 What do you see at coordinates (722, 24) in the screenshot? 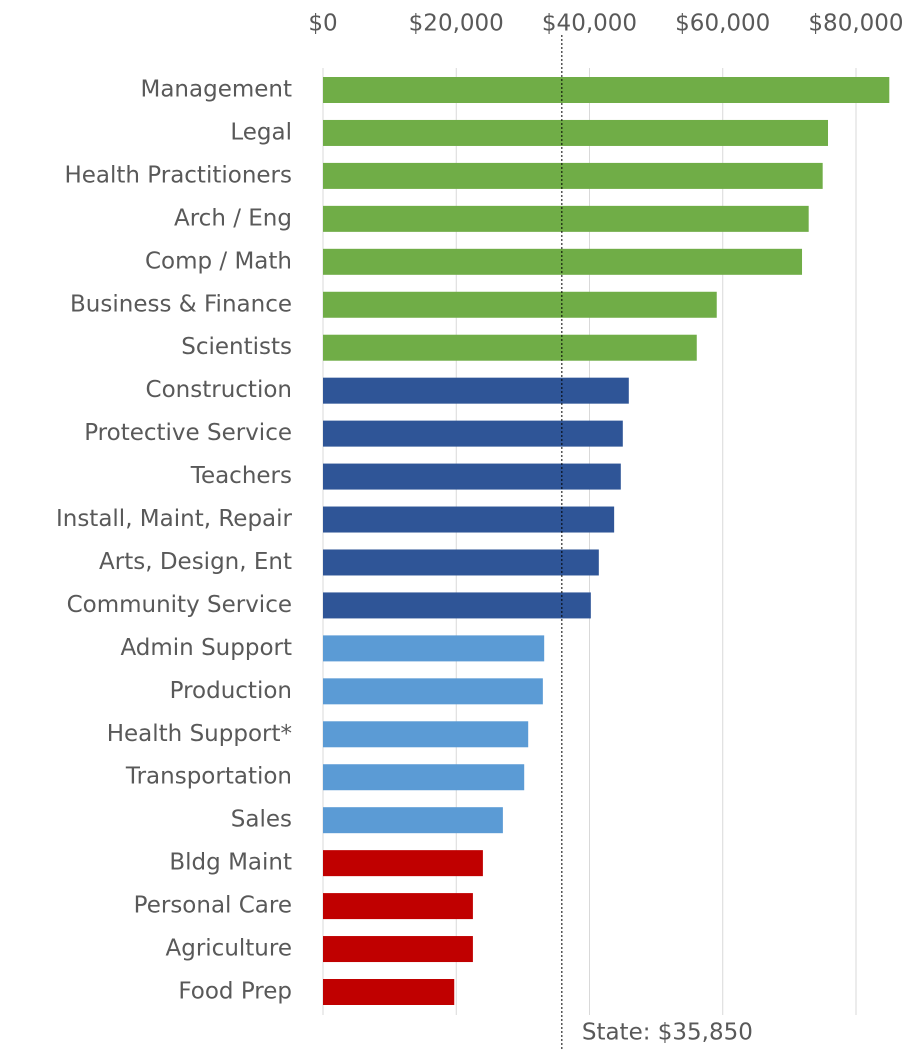
I see `x-tick-label: $60,000` at bounding box center [722, 24].